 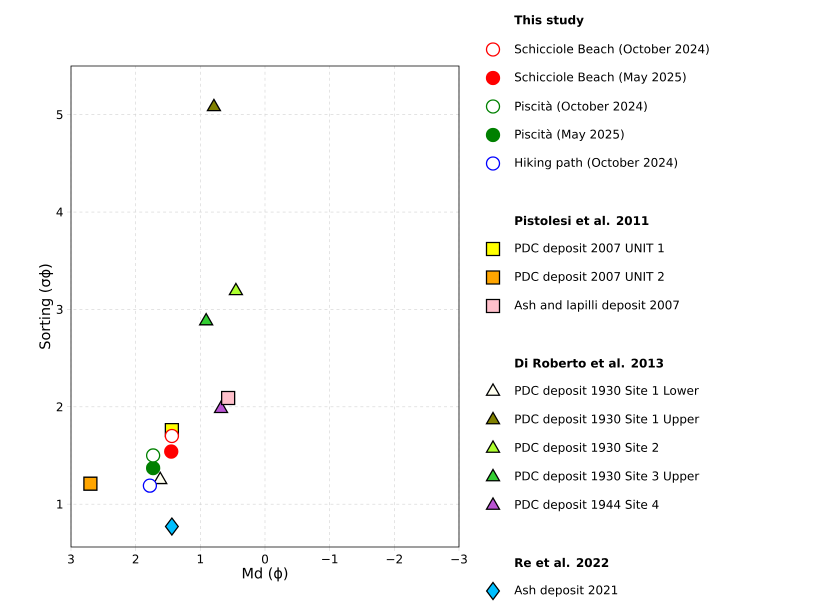 What do you see at coordinates (59, 407) in the screenshot?
I see `y-tick-label: 2` at bounding box center [59, 407].